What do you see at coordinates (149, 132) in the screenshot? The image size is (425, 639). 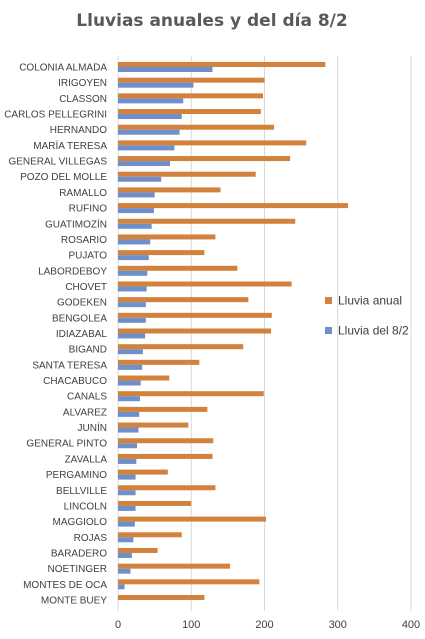 I see `bar-dia-hernando` at bounding box center [149, 132].